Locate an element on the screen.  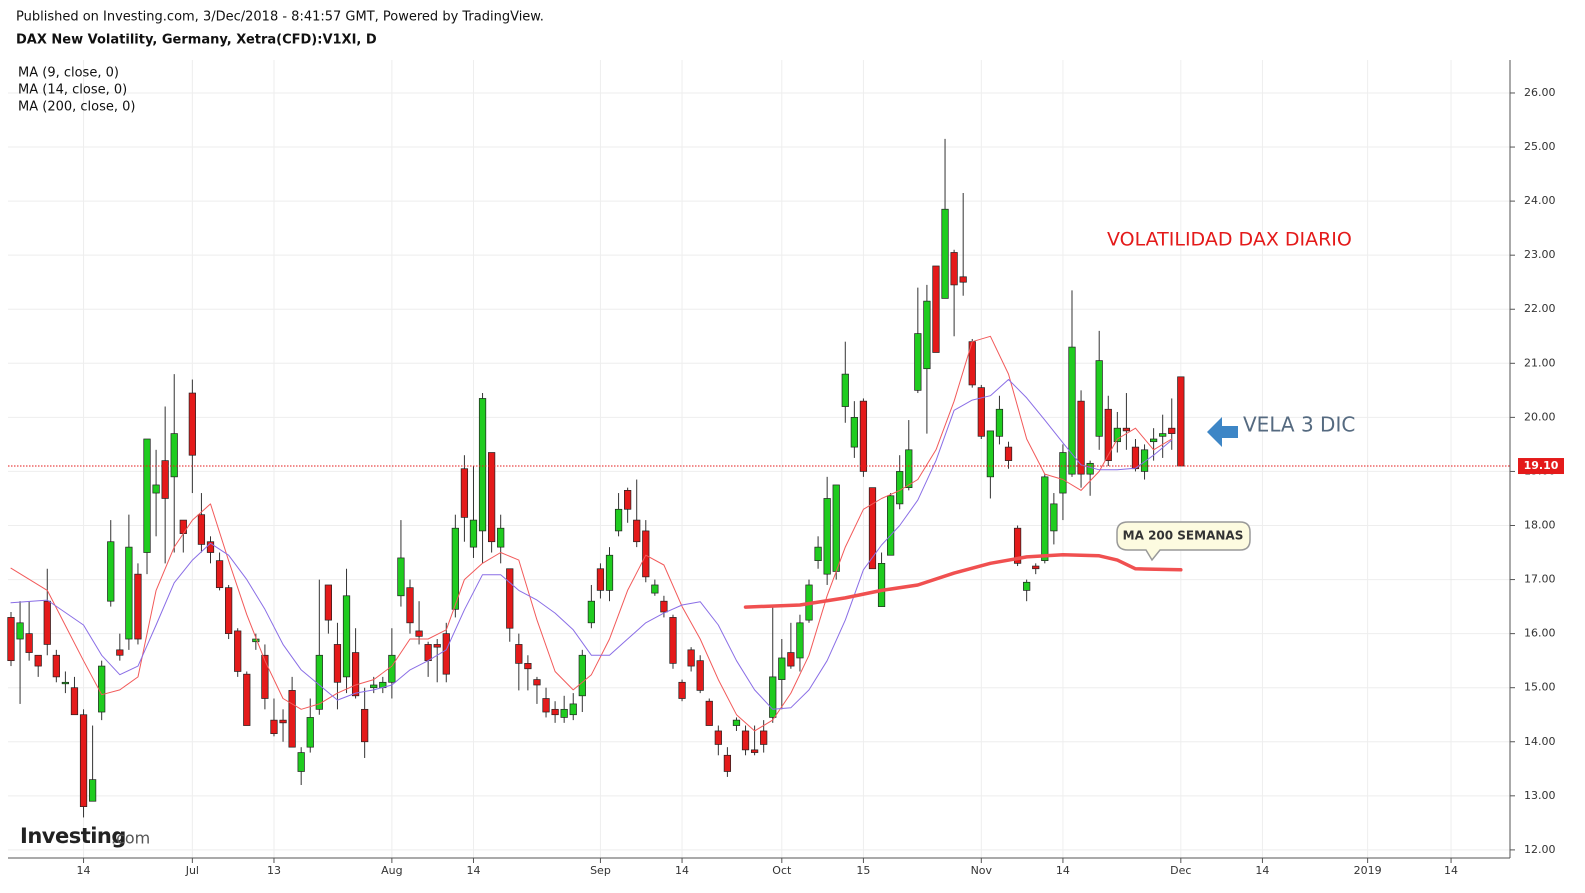
x-tick-label: Aug is located at coordinates (391, 870).